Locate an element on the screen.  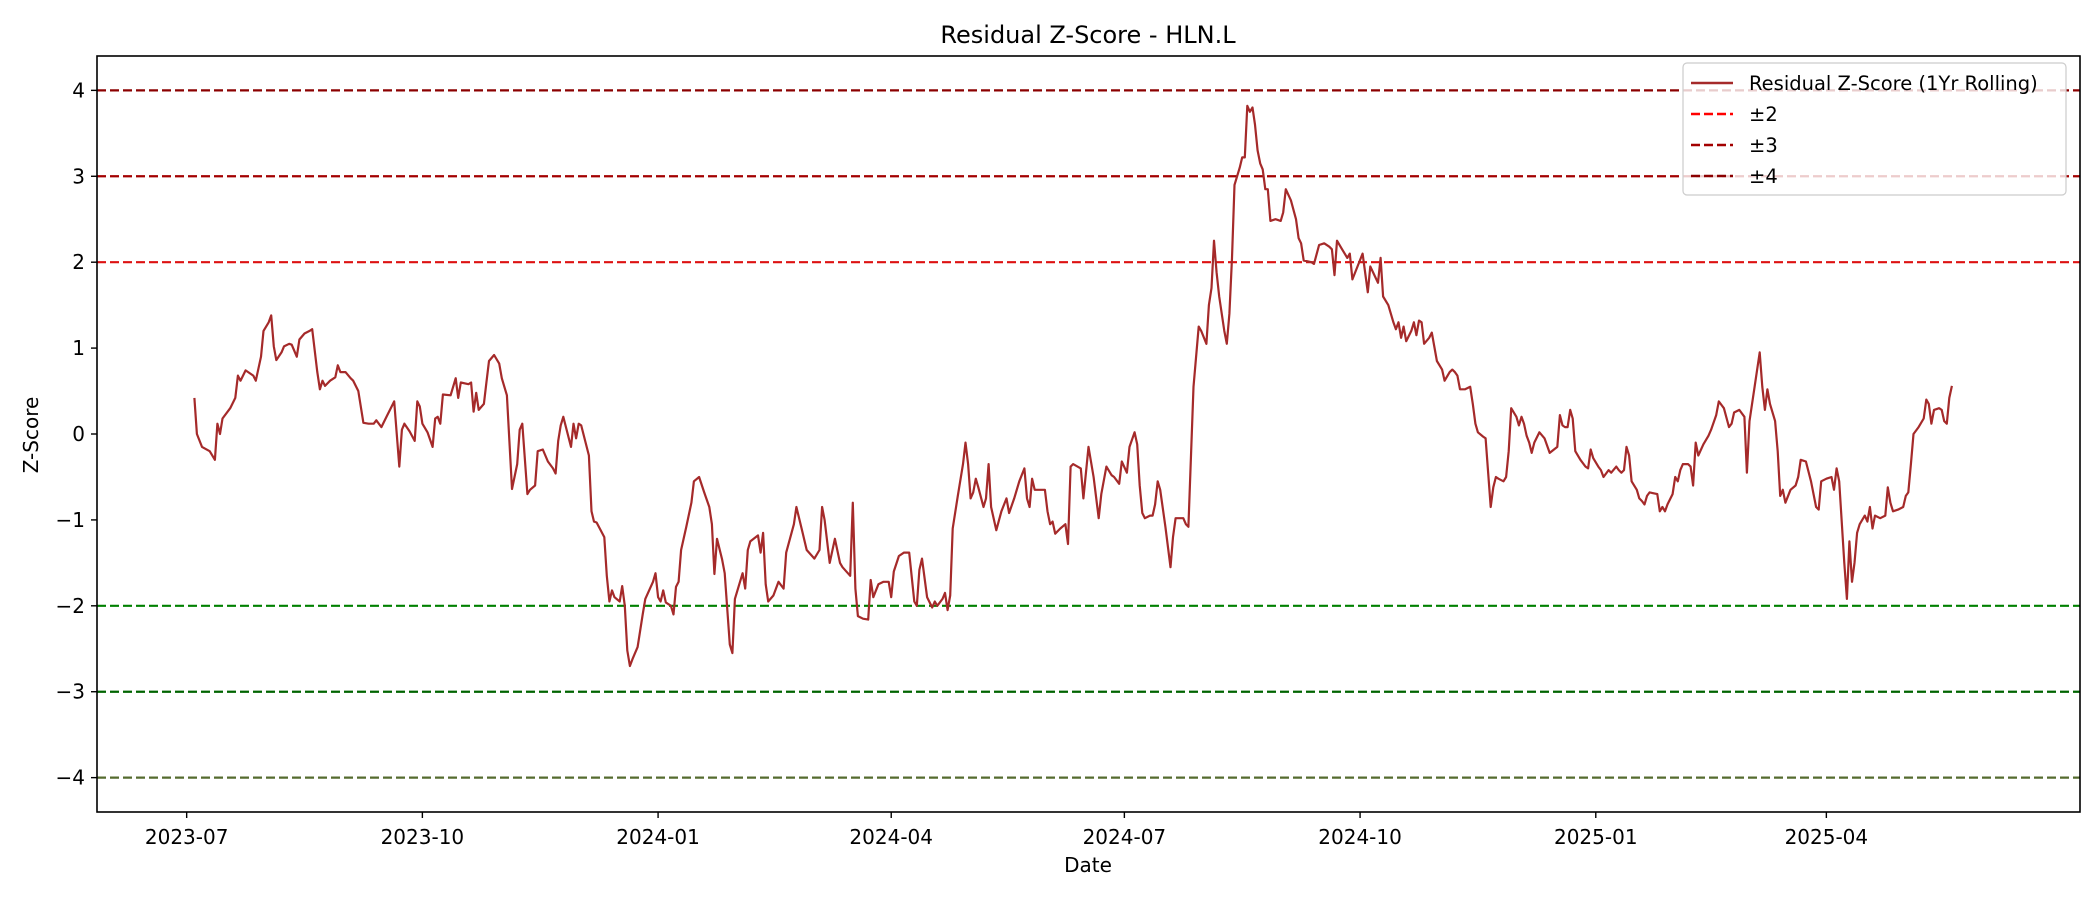
x-tick-label: 2024-04 is located at coordinates (891, 837).